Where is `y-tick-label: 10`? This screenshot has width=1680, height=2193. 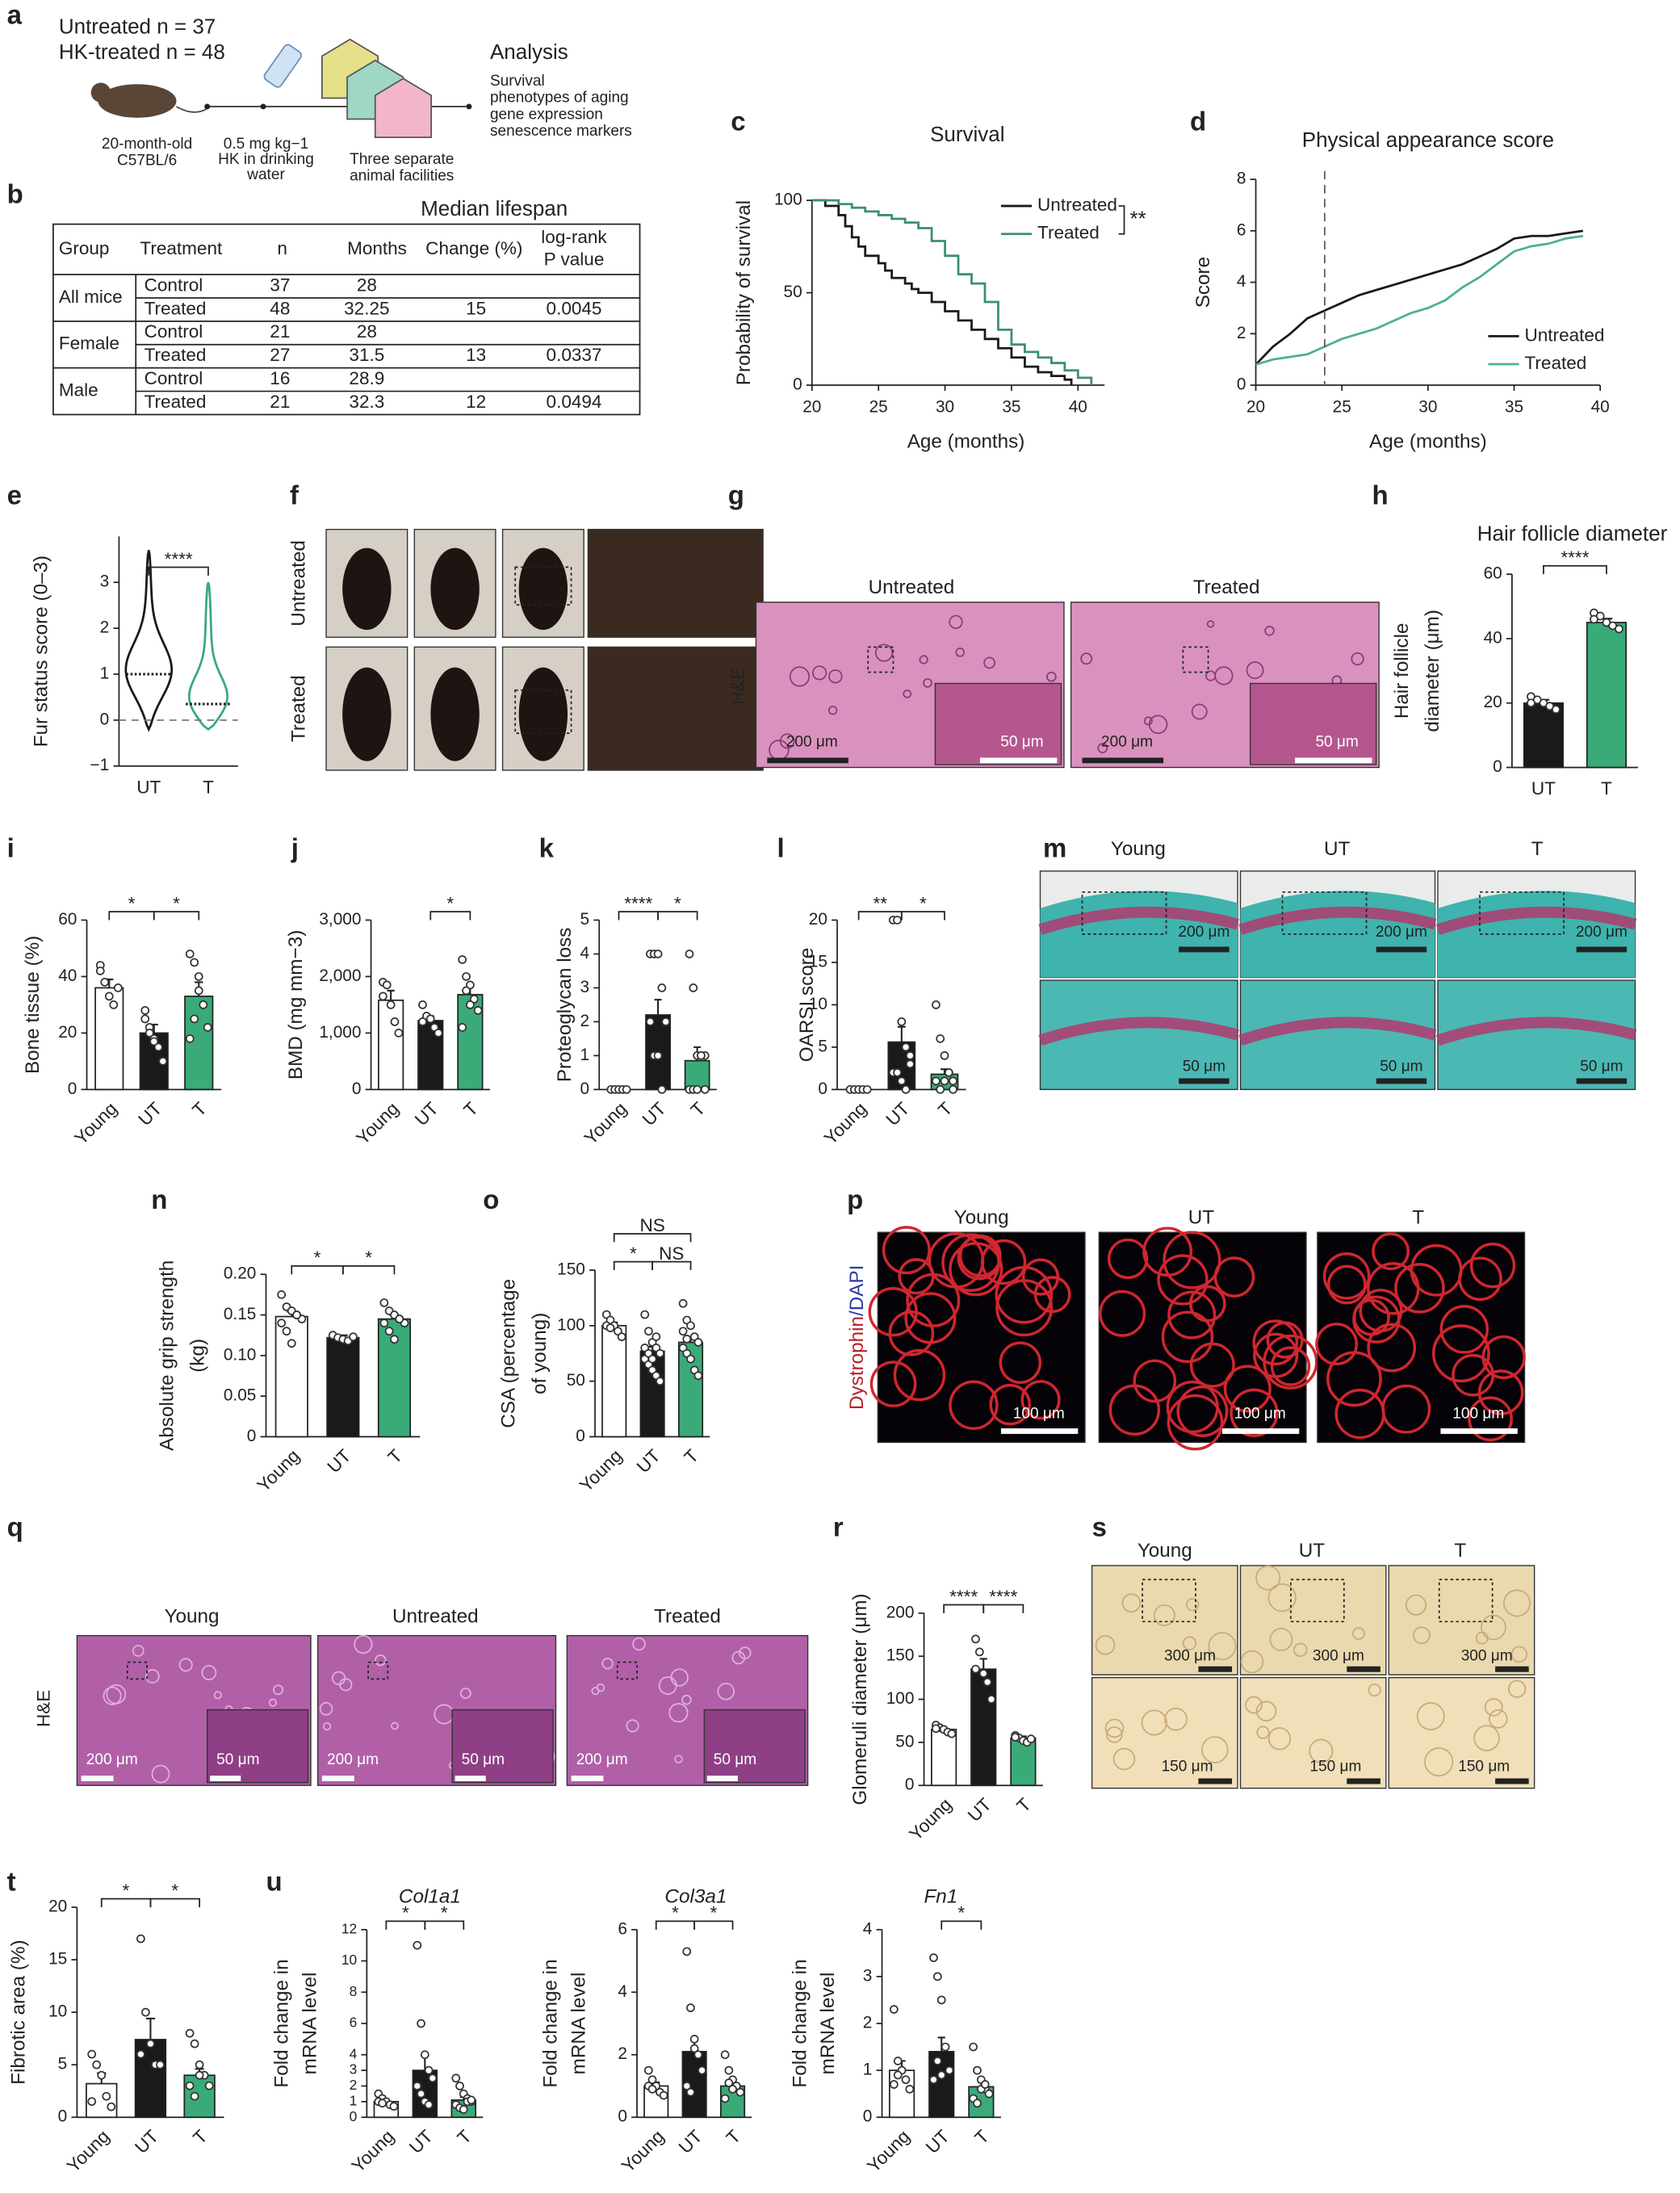 y-tick-label: 10 is located at coordinates (57, 2011).